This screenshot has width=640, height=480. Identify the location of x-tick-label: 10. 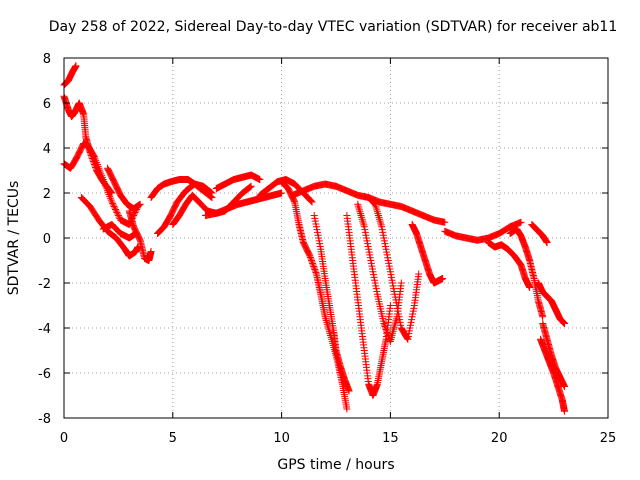
(281, 438).